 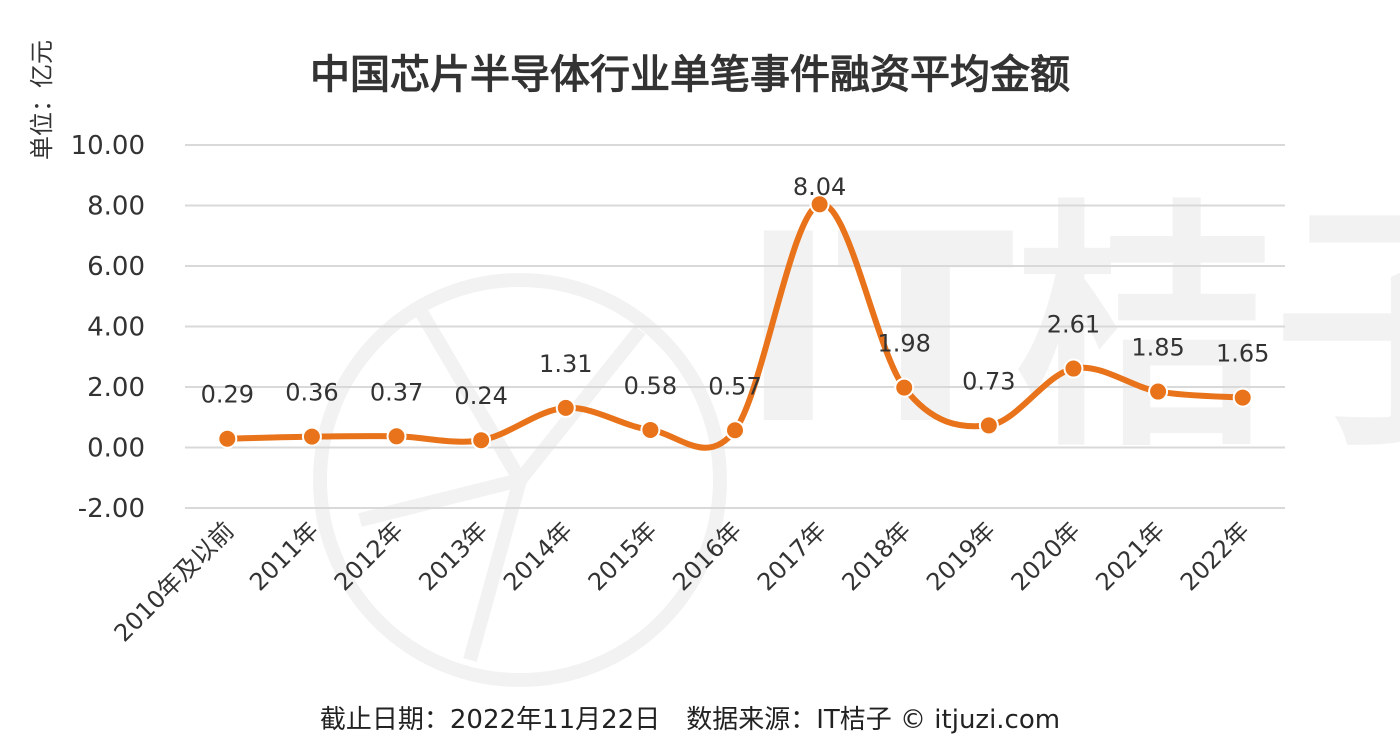 What do you see at coordinates (1215, 556) in the screenshot?
I see `x-tick-label: 2022年` at bounding box center [1215, 556].